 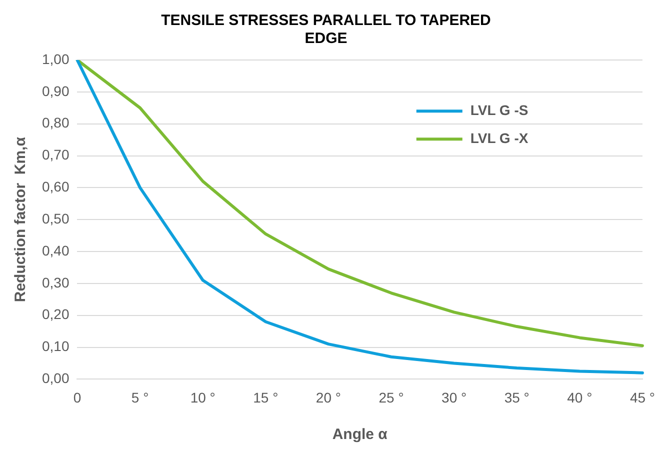 I want to click on y-axis-title: Reduction factor Km,α, so click(x=21, y=219).